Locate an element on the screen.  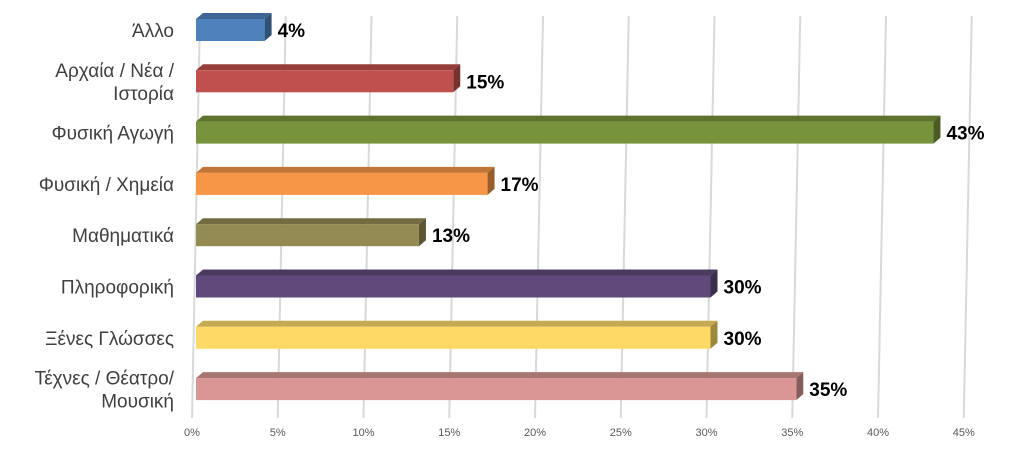
category-label: Ξένες Γλώσσες is located at coordinates (109, 339).